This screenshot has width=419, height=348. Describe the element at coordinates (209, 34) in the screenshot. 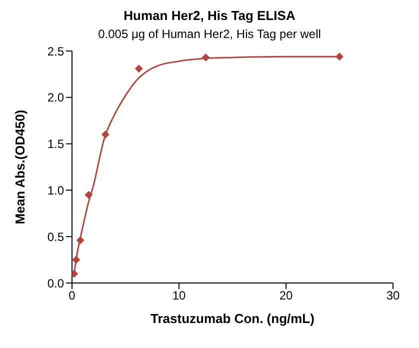

I see `chart-subtitle: 0.005 μg of Human Her2, His Tag per well` at that location.